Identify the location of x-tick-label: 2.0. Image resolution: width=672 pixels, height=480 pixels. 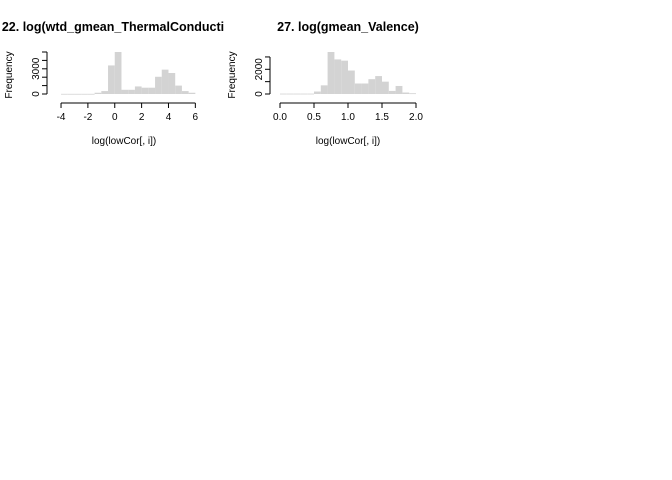
(416, 117).